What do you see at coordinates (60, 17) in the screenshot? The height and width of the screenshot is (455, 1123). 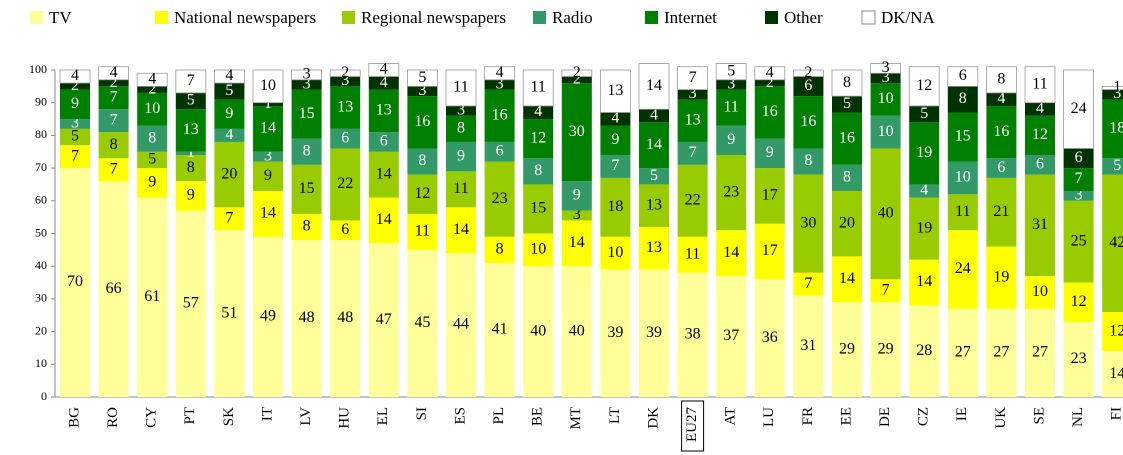 I see `legend-label: TV` at bounding box center [60, 17].